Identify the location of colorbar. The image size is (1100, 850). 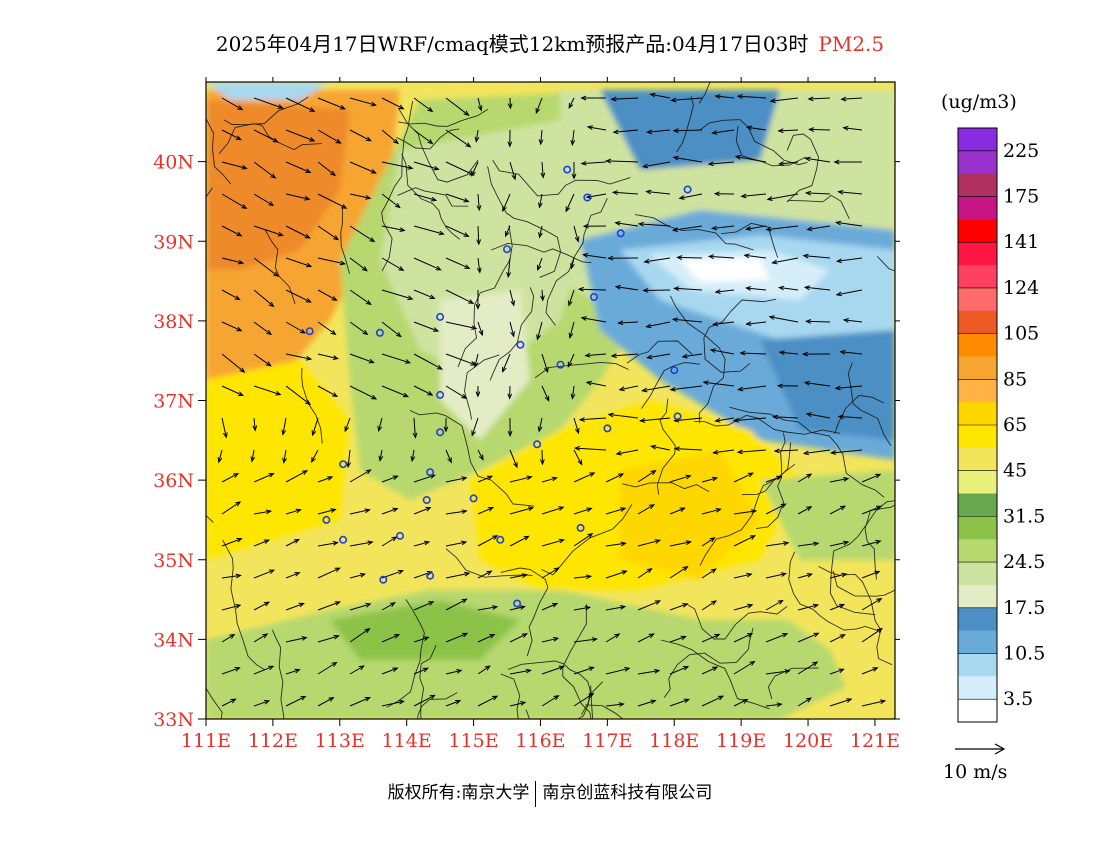
(977, 425).